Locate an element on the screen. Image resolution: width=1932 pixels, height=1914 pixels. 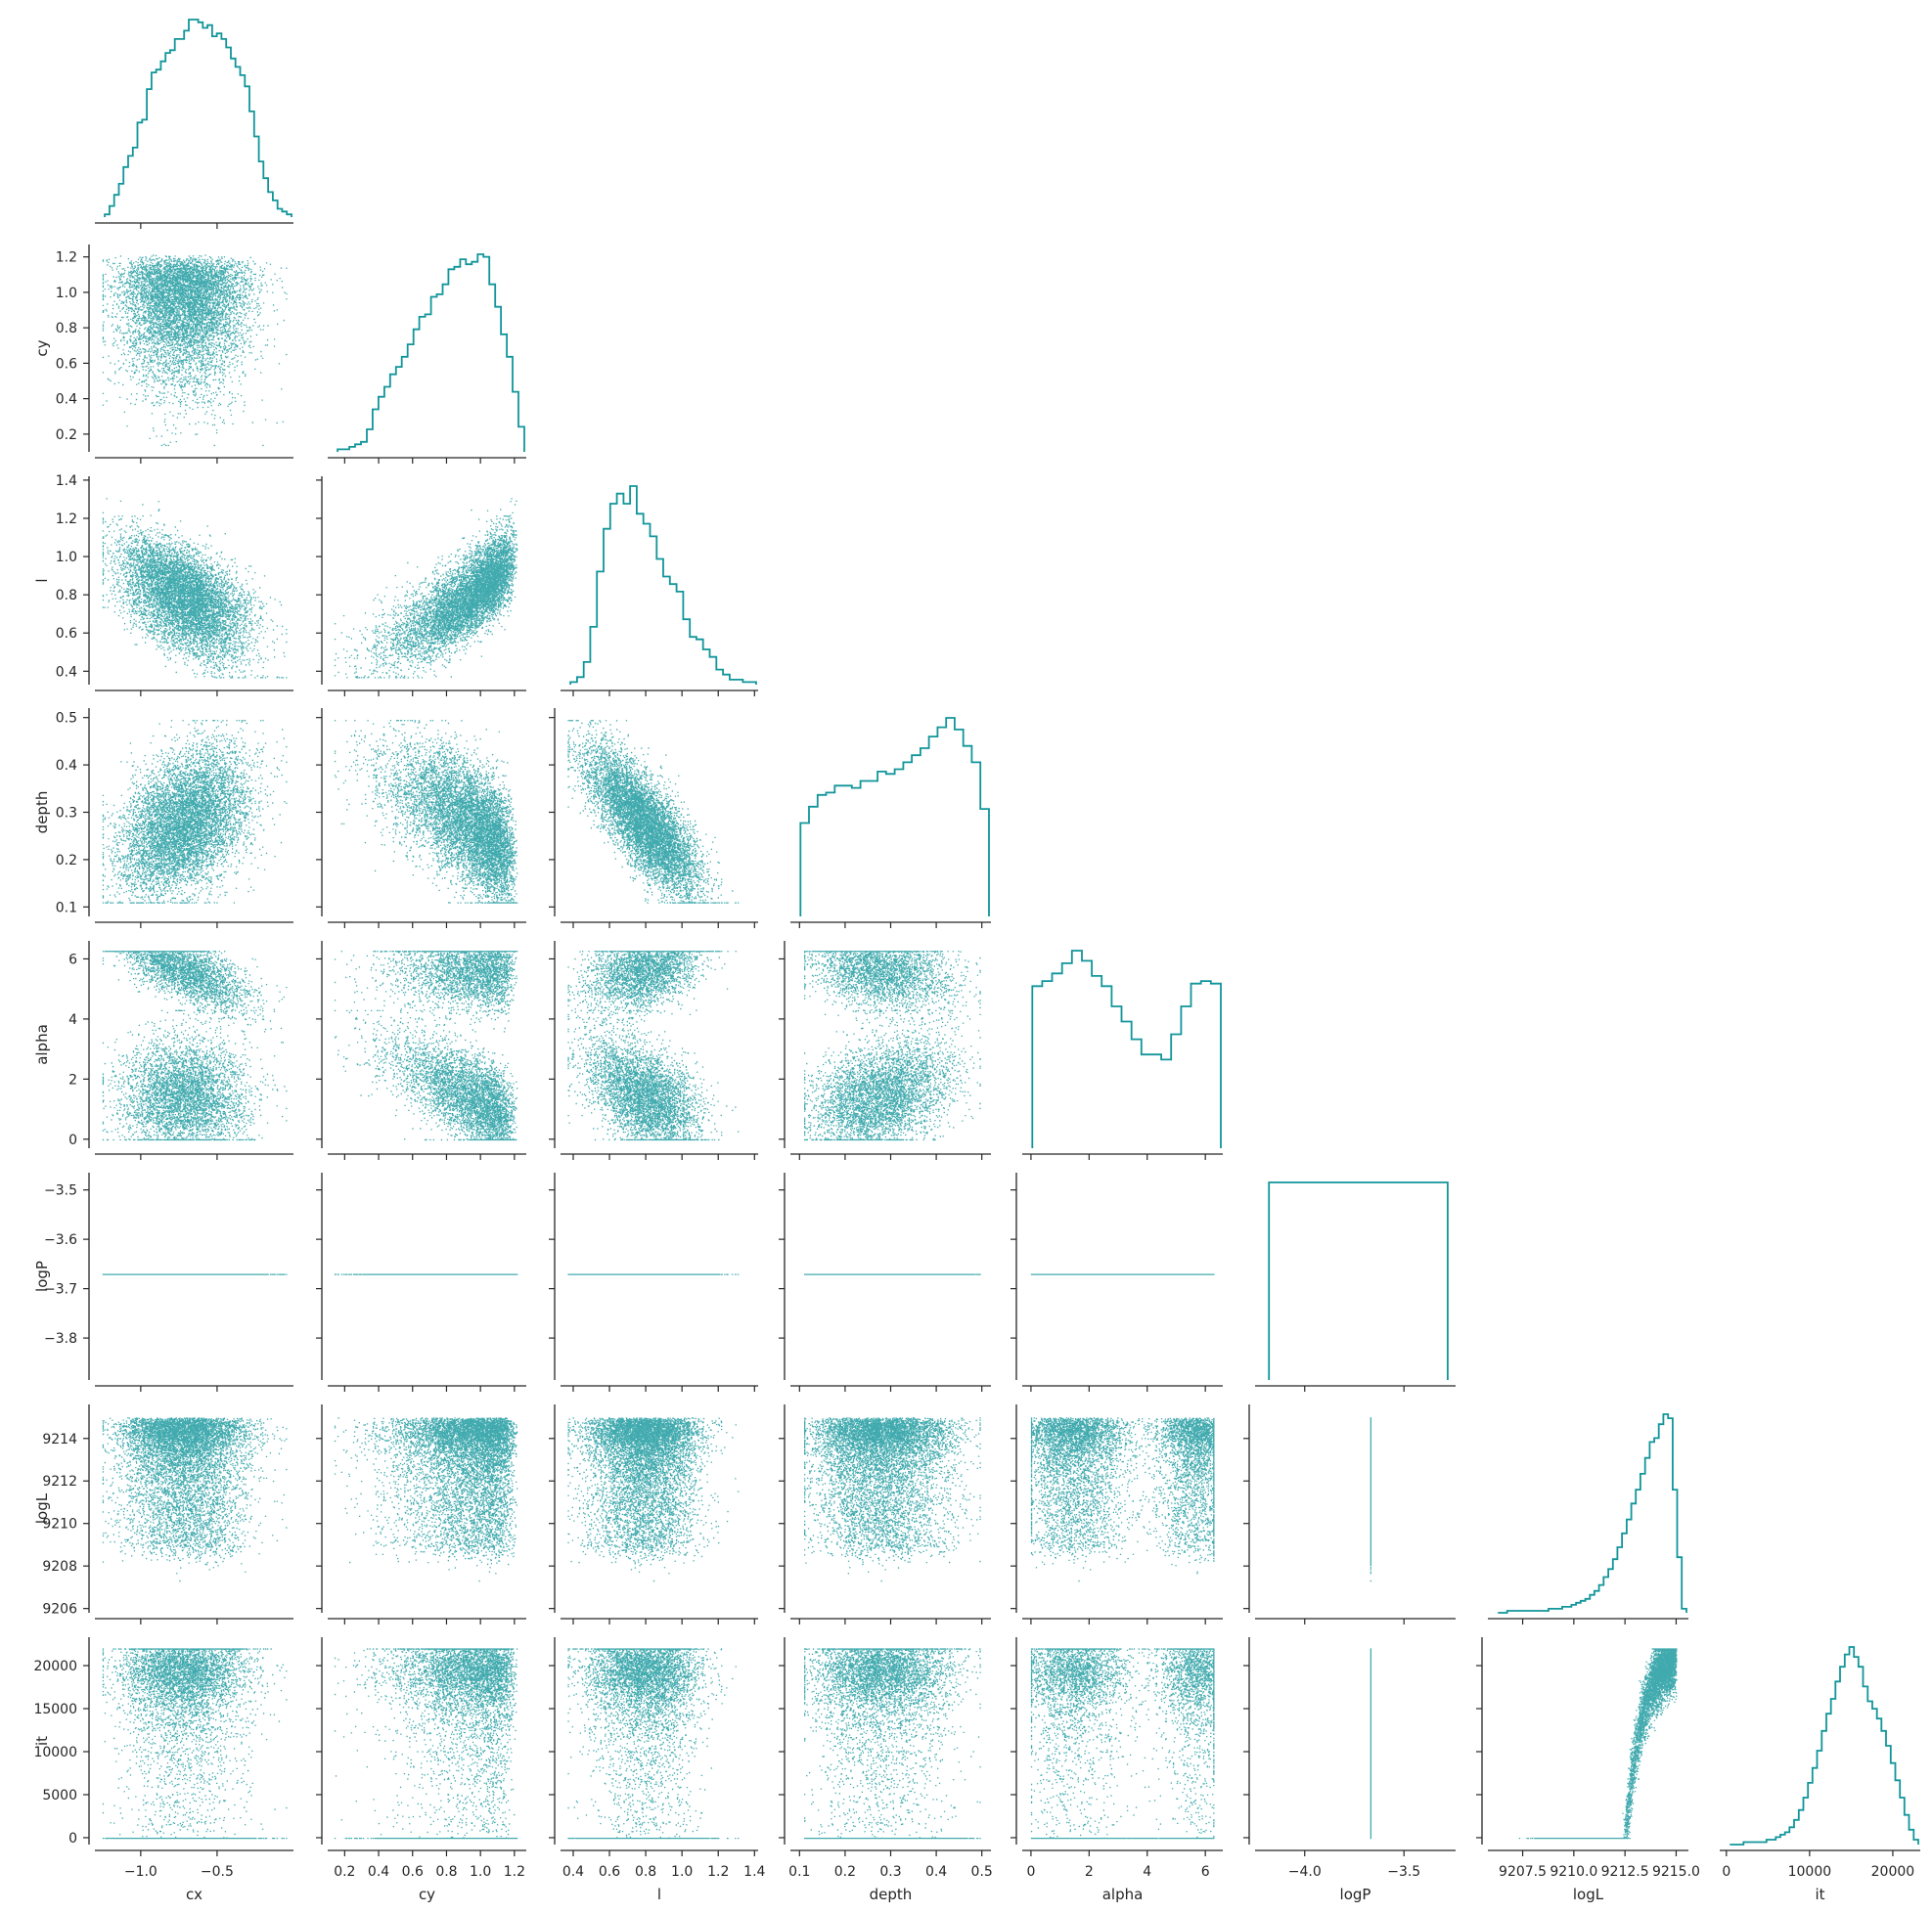
scatter-points-alpha-vs-depth is located at coordinates (892, 1046).